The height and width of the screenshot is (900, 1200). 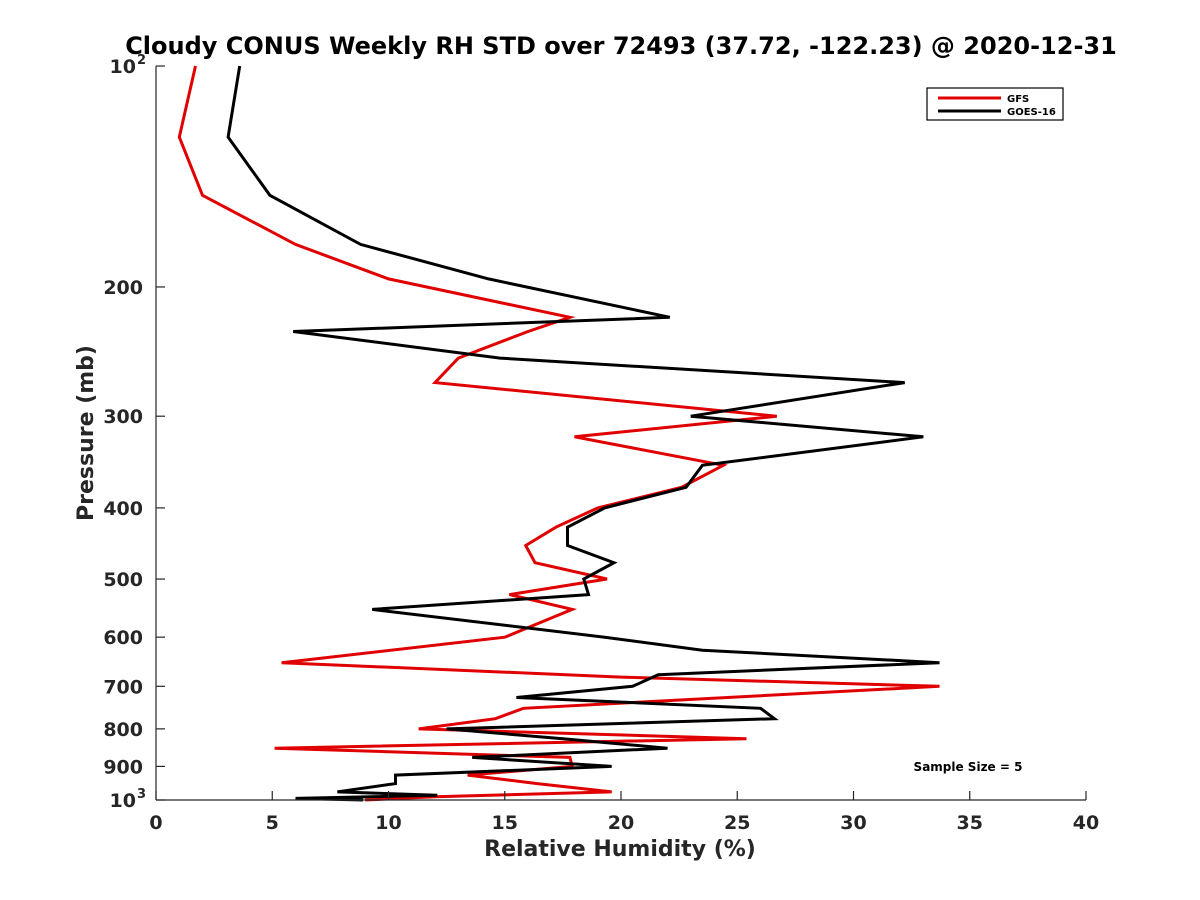 I want to click on x-tick-label: 25, so click(x=737, y=823).